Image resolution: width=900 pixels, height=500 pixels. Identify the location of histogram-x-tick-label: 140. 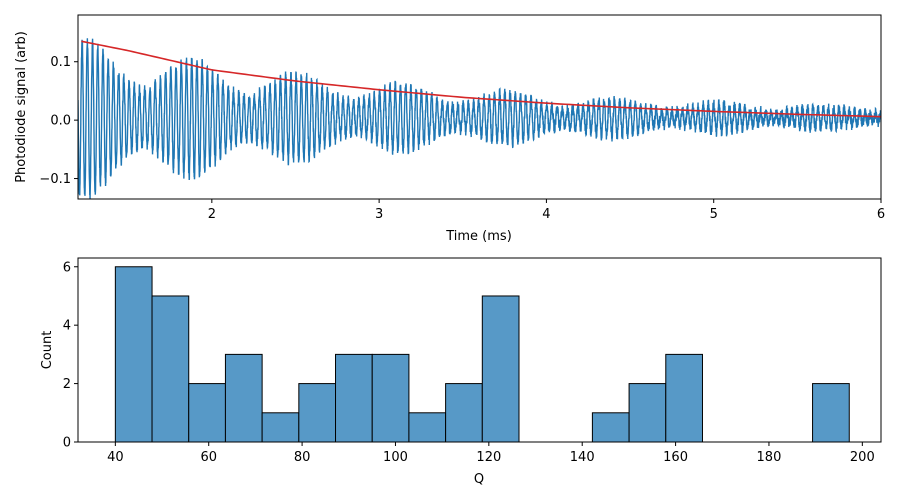
(582, 457).